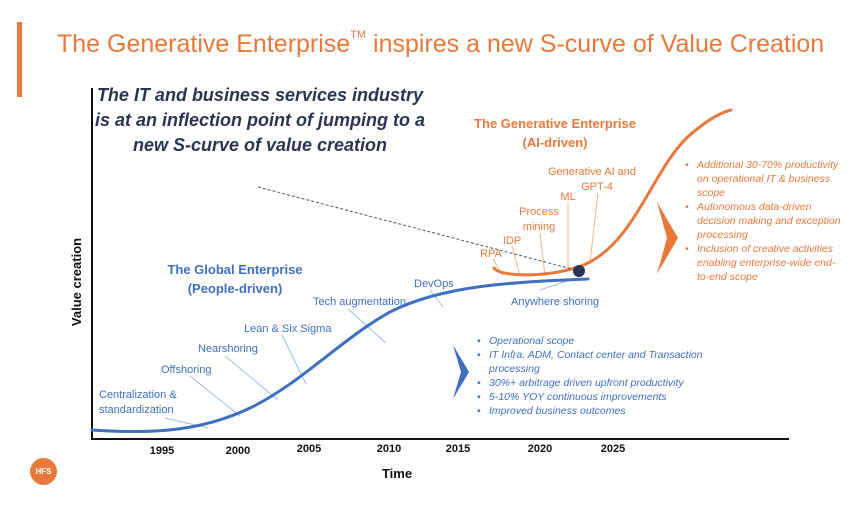 The image size is (855, 514). Describe the element at coordinates (309, 449) in the screenshot. I see `x-tick-2005: 2005` at that location.